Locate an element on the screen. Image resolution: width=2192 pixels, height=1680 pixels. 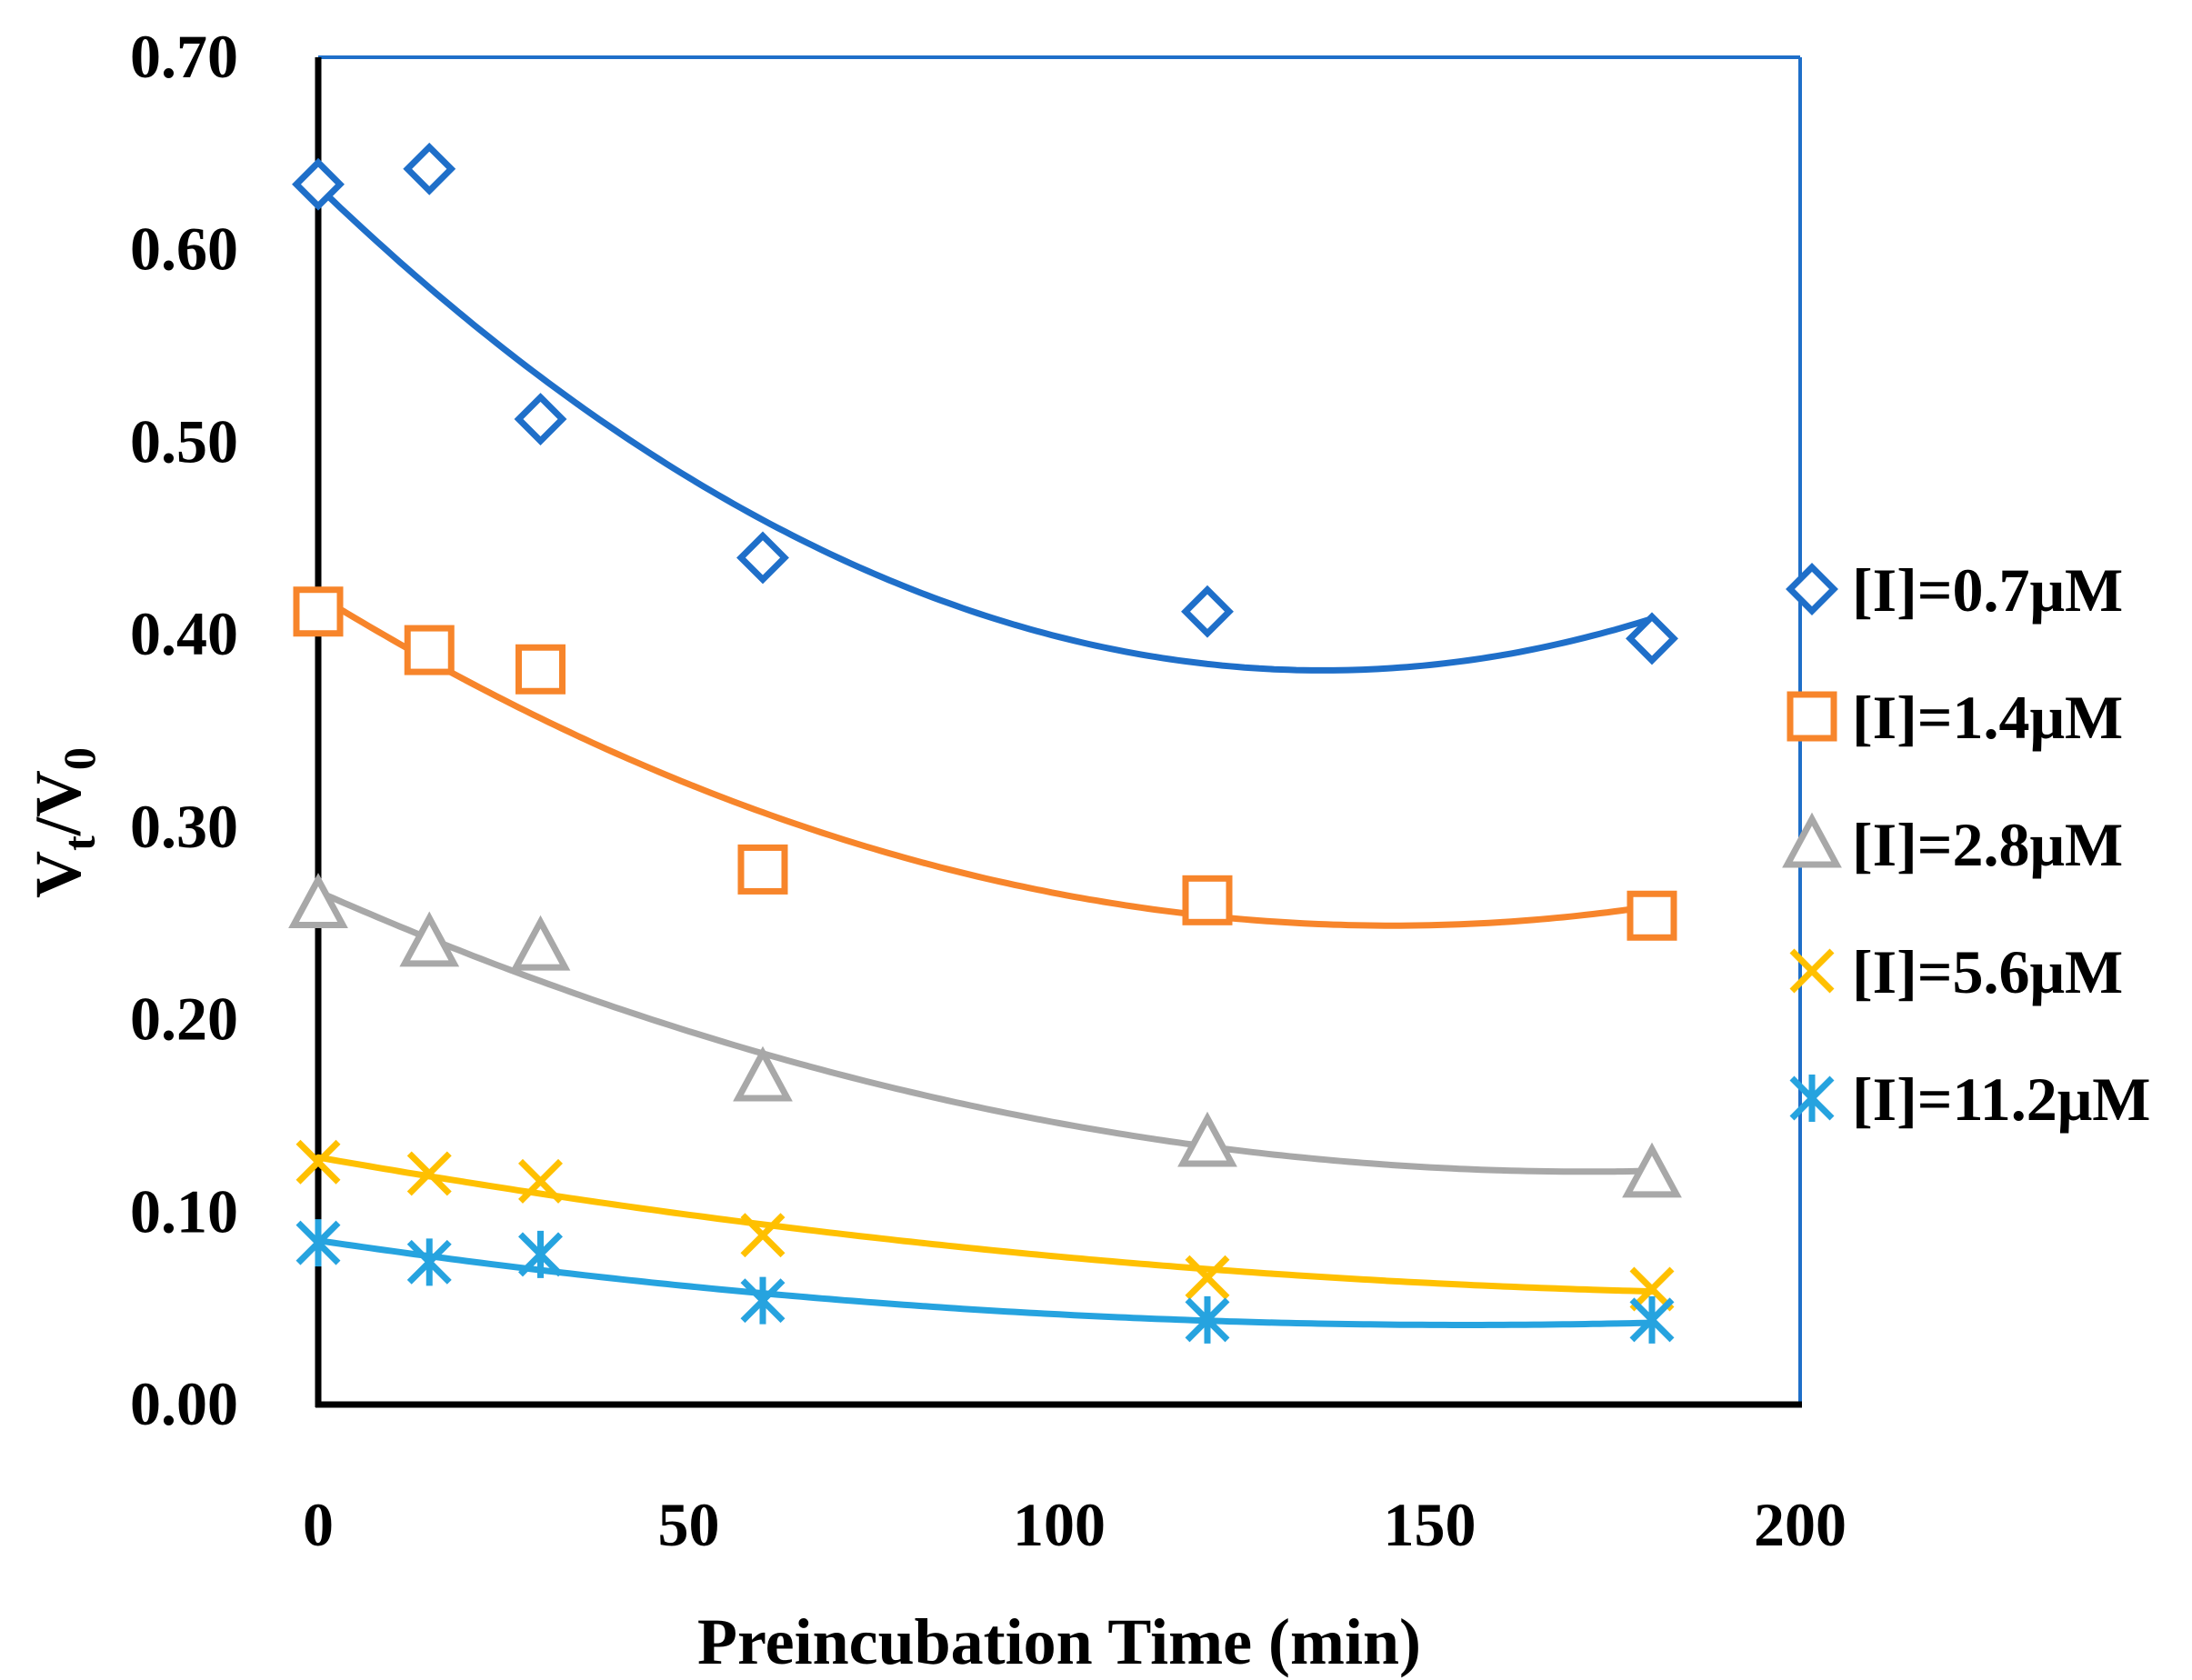
legend-marker-square is located at coordinates (1812, 717).